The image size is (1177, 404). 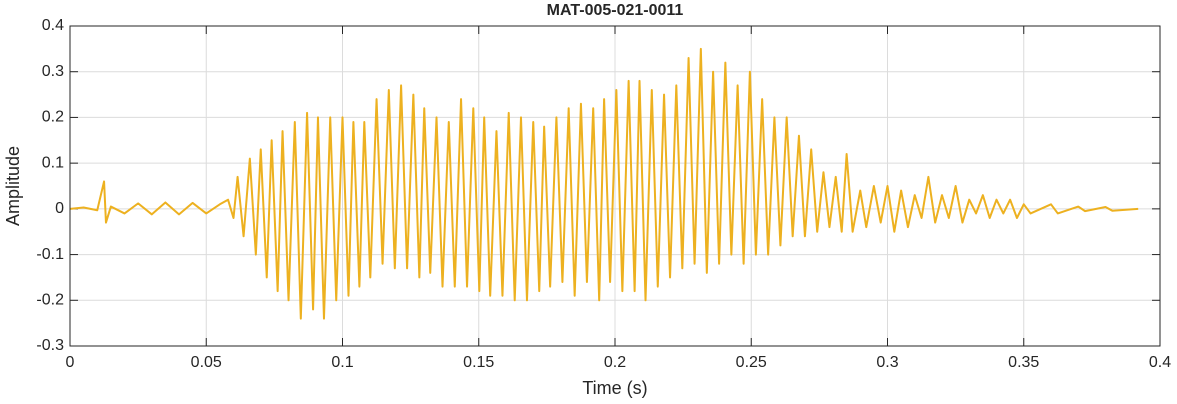 I want to click on y-tick-label: -0.1, so click(x=50, y=254).